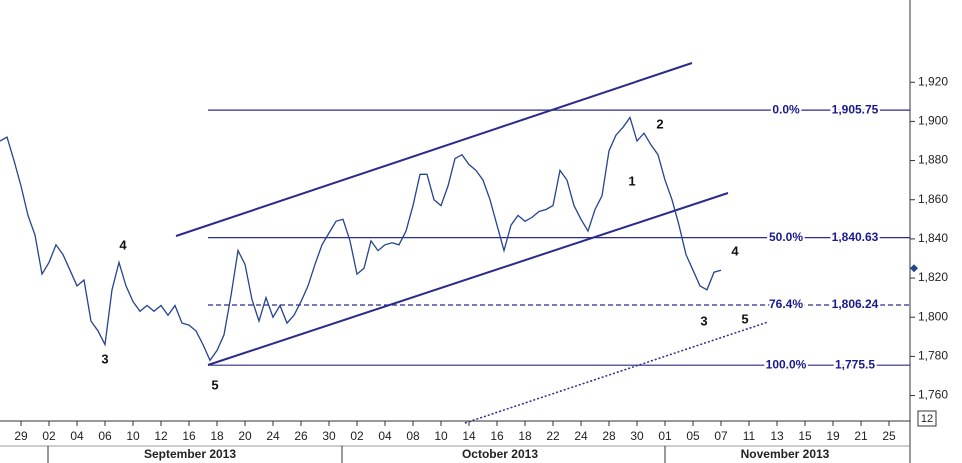 This screenshot has height=463, width=962. I want to click on fib-label: 0.0%, so click(786, 109).